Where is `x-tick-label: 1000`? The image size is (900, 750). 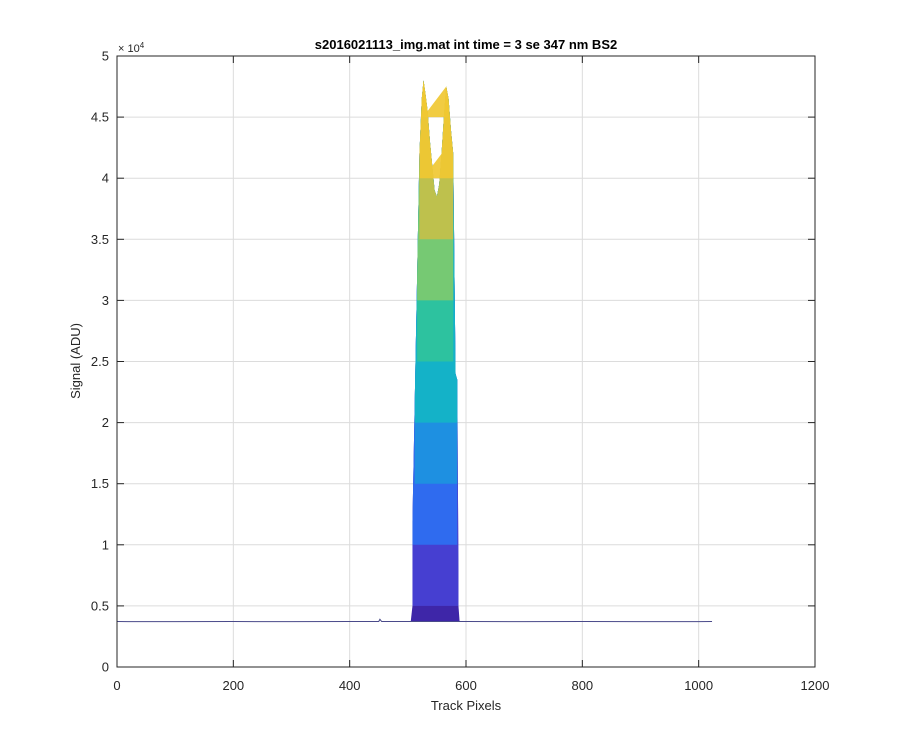
x-tick-label: 1000 is located at coordinates (698, 685).